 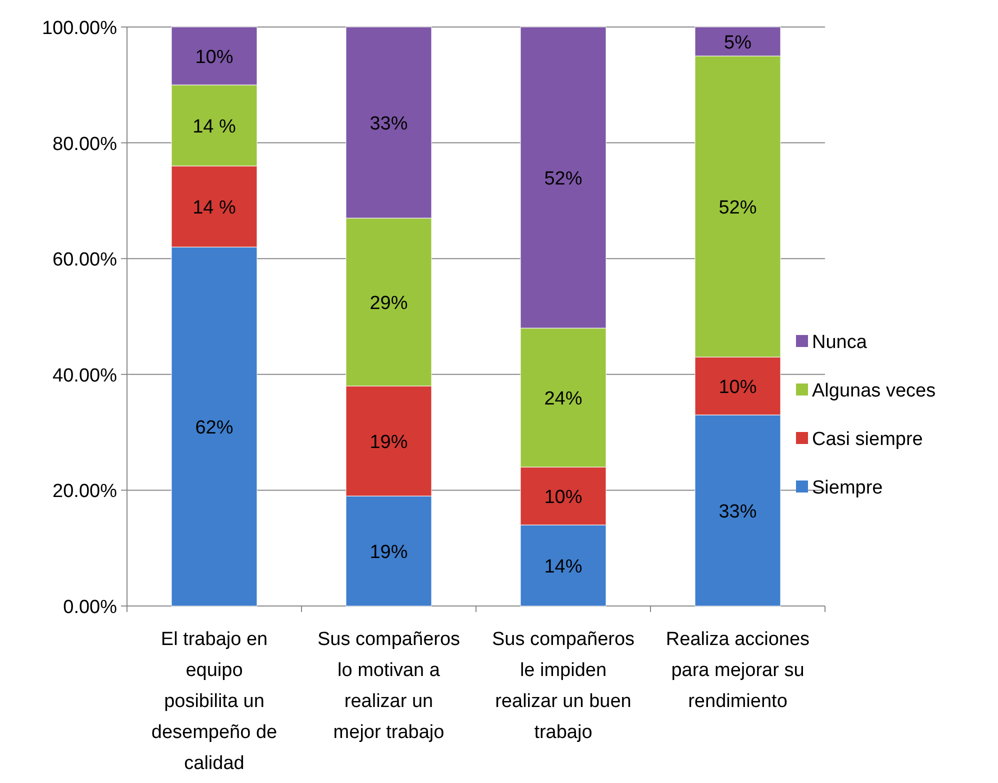 I want to click on data-label: 14%, so click(x=563, y=567).